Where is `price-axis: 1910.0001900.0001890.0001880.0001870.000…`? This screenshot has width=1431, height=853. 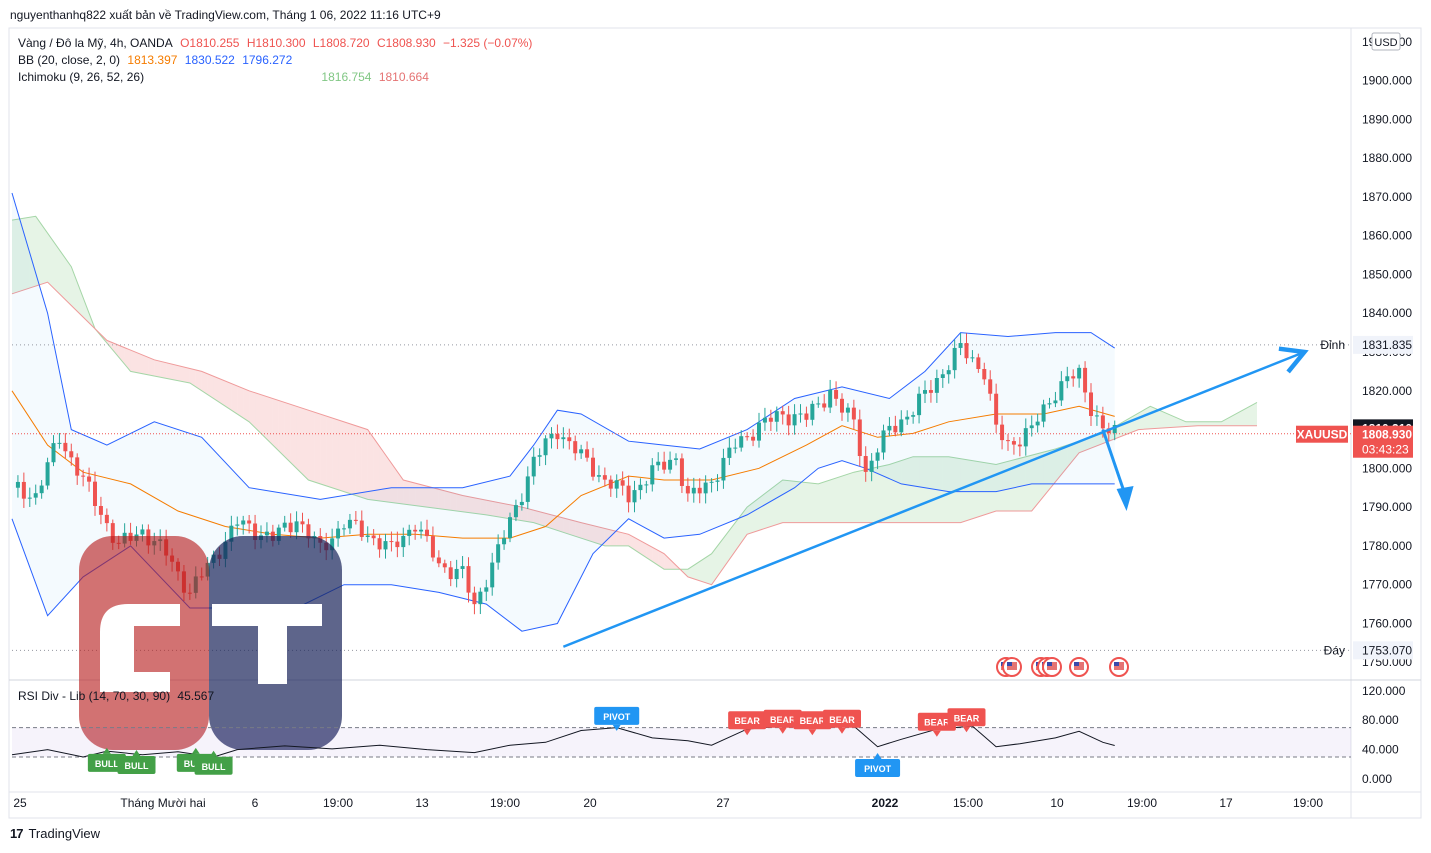
price-axis: 1910.0001900.0001890.0001880.0001870.000… is located at coordinates (1387, 409).